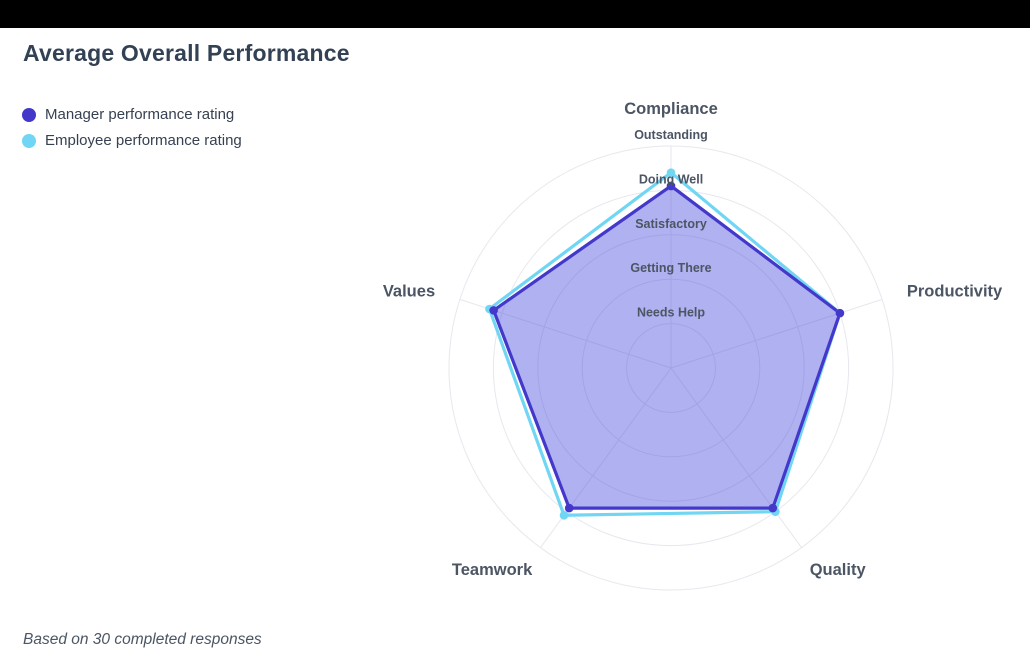 This screenshot has height=659, width=1030. Describe the element at coordinates (671, 179) in the screenshot. I see `tick-label: Doing Well` at that location.